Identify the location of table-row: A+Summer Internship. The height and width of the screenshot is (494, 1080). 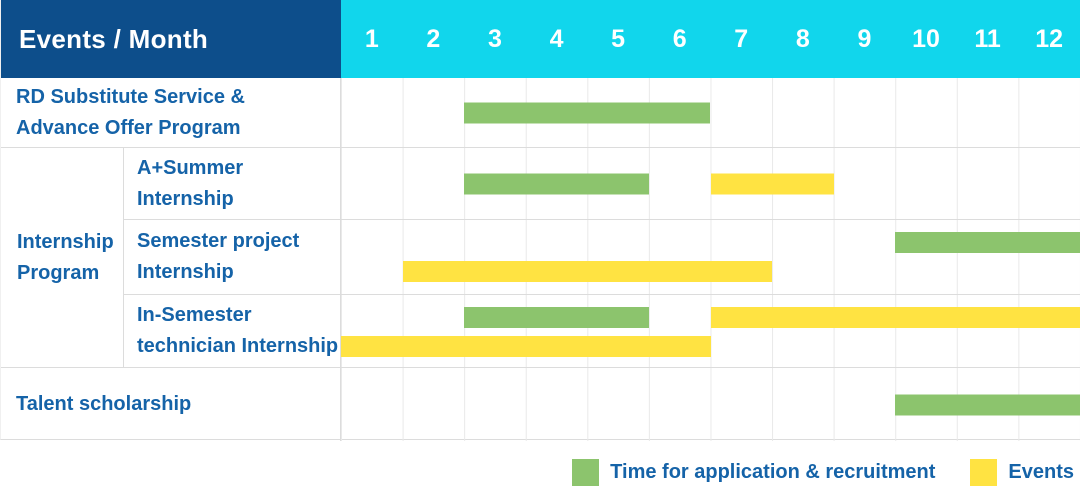
(602, 184).